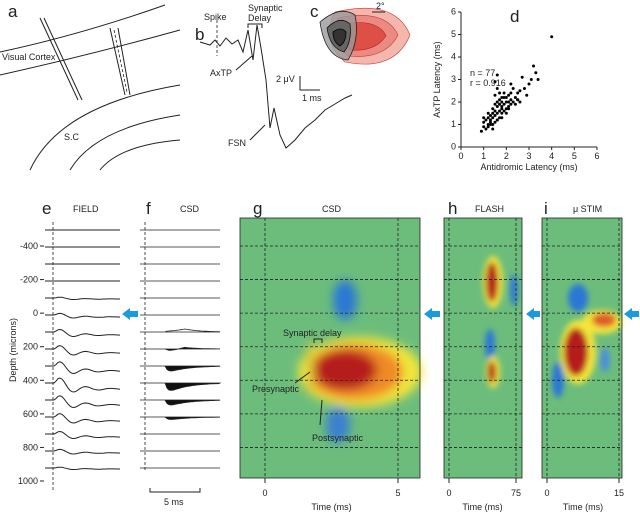  Describe the element at coordinates (483, 156) in the screenshot. I see `x-tick-label: 1` at that location.